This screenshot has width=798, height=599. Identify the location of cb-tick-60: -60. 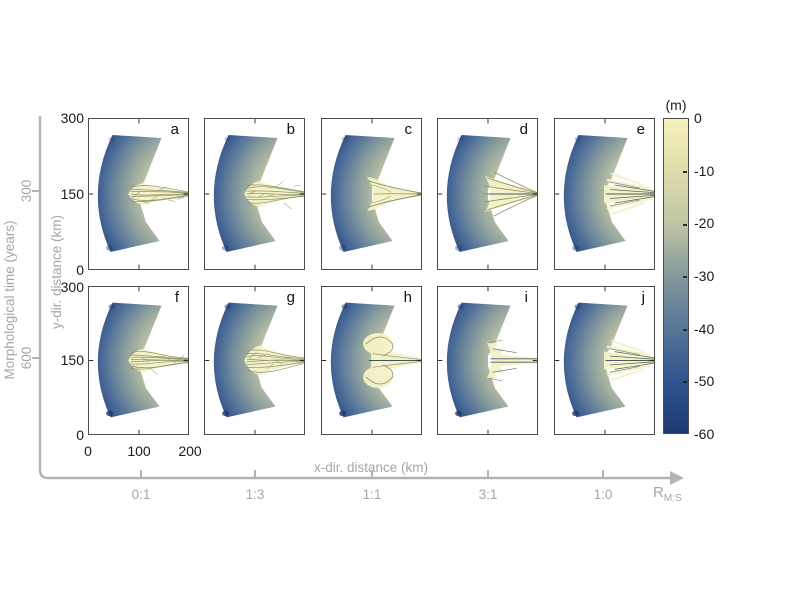
(704, 434).